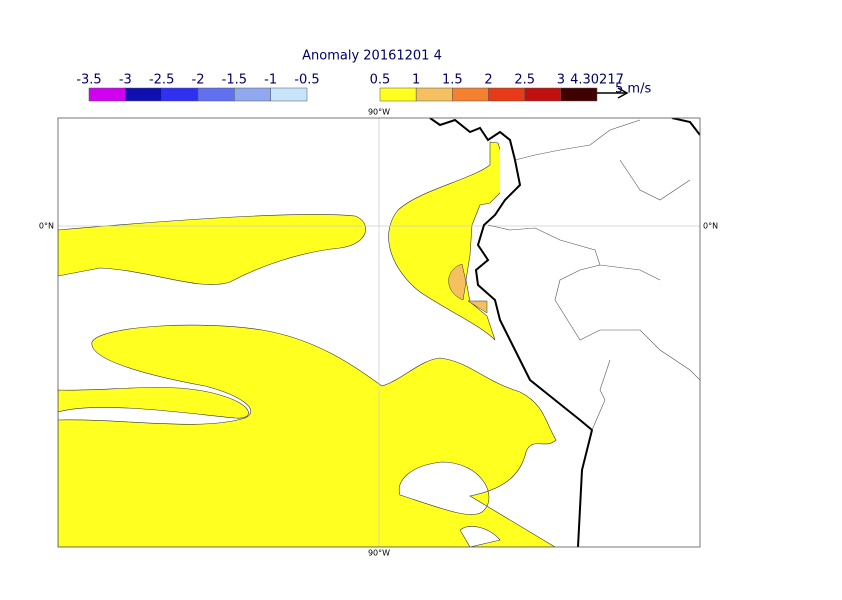 The height and width of the screenshot is (600, 842). What do you see at coordinates (468, 288) in the screenshot?
I see `anomaly-fill-orange` at bounding box center [468, 288].